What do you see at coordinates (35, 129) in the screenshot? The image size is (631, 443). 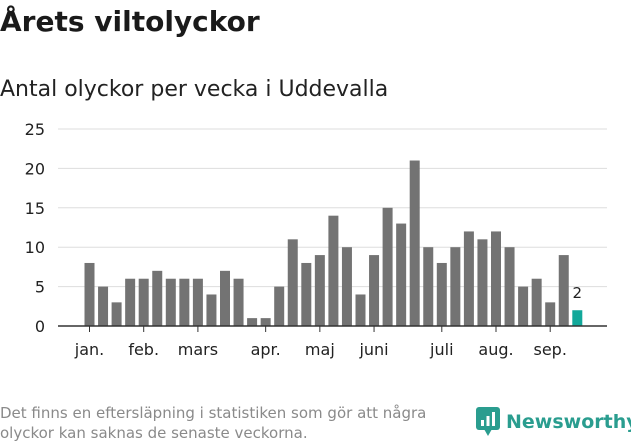 I see `y-tick-label: 25` at bounding box center [35, 129].